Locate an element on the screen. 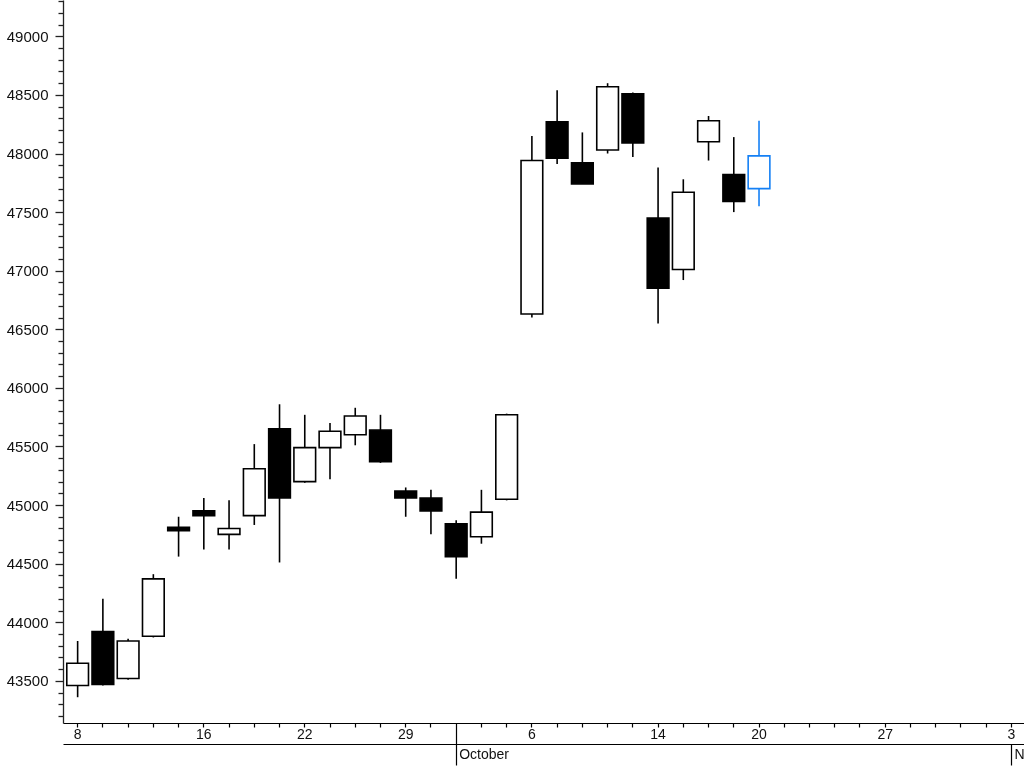 Image resolution: width=1024 pixels, height=768 pixels. x-tick-label: 8 is located at coordinates (77, 733).